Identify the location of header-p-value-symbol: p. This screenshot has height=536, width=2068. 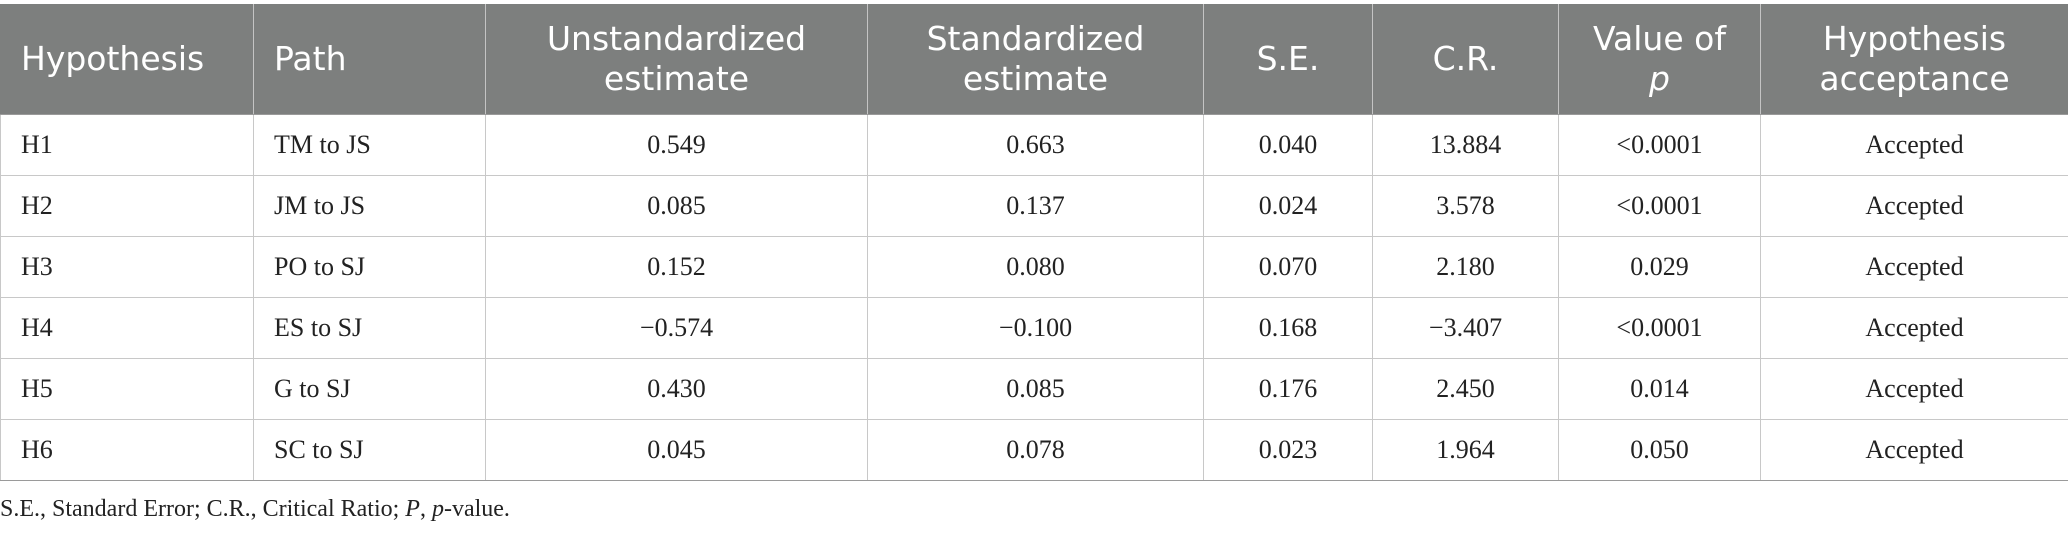
(1659, 78).